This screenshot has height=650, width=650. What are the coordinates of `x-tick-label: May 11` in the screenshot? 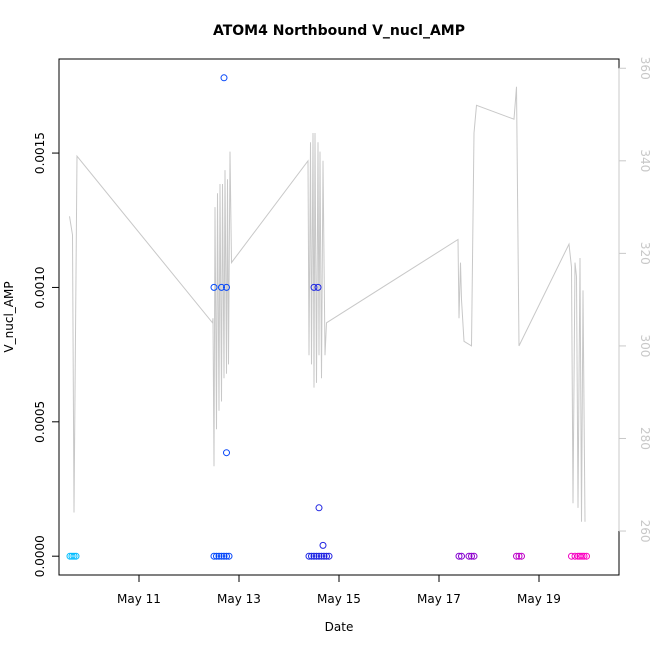 It's located at (139, 599).